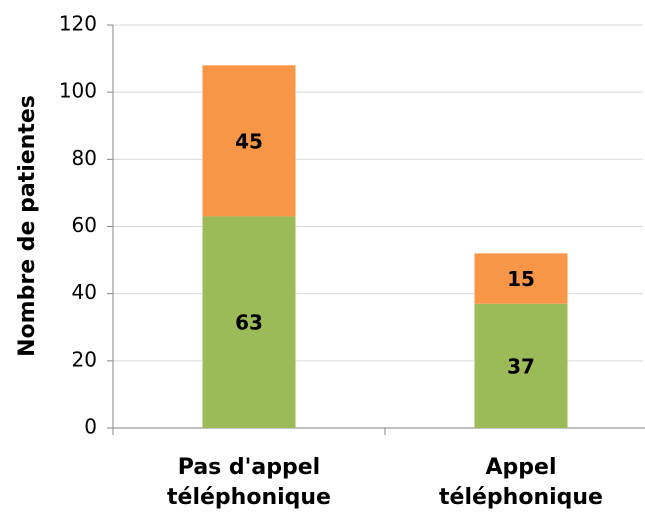 The width and height of the screenshot is (645, 515). What do you see at coordinates (84, 225) in the screenshot?
I see `y-tick-label: 60` at bounding box center [84, 225].